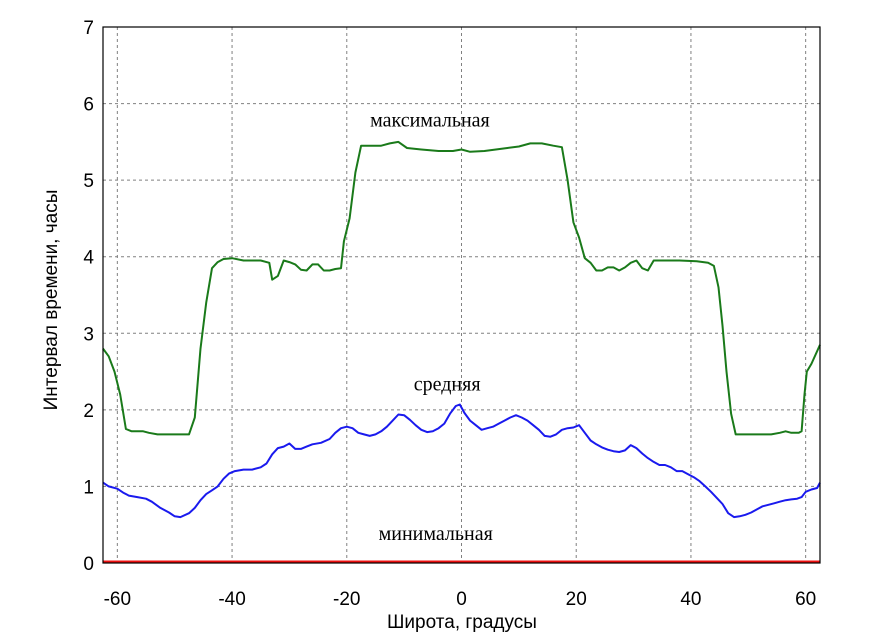 The image size is (870, 642). What do you see at coordinates (117, 599) in the screenshot?
I see `x-tick-label: -60` at bounding box center [117, 599].